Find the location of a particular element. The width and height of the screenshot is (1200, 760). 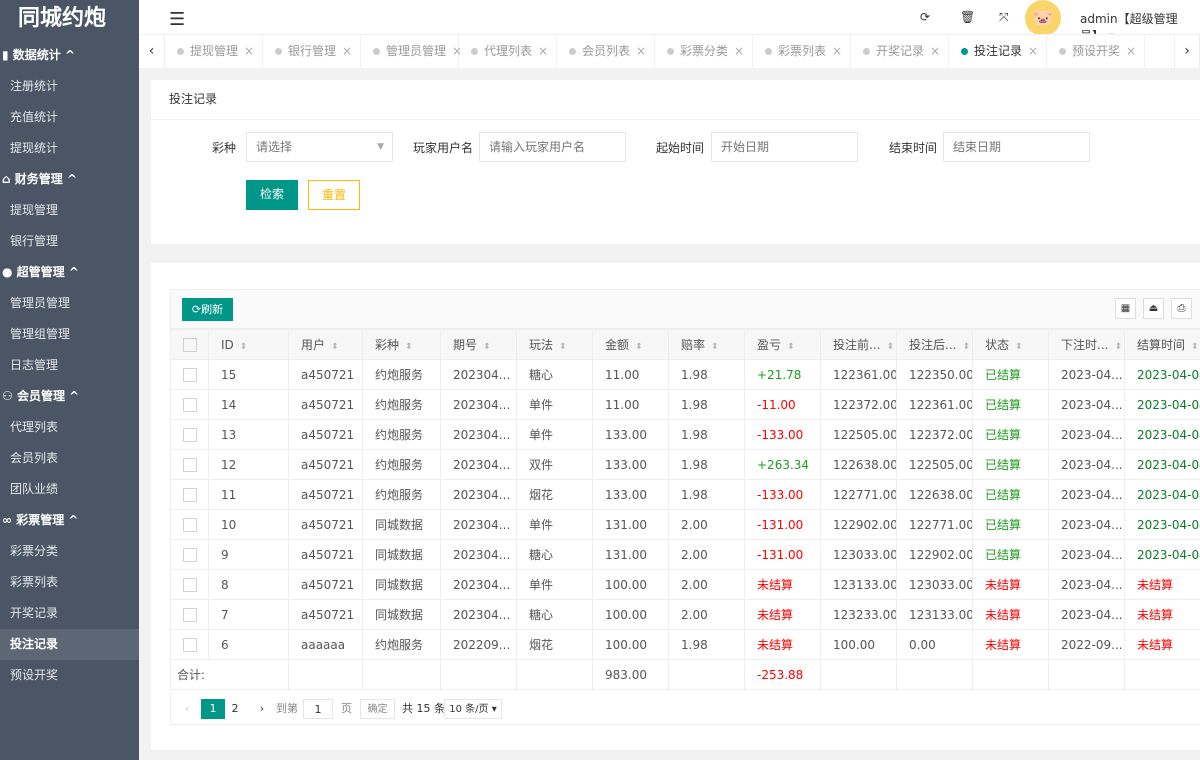

sidebar-item: 会员列表 is located at coordinates (34, 458).